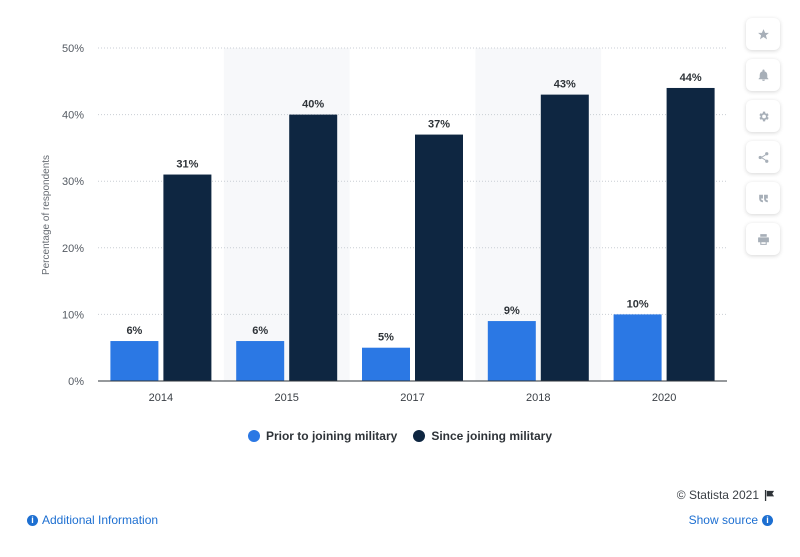 The width and height of the screenshot is (800, 557). What do you see at coordinates (564, 238) in the screenshot?
I see `bar-2018-since` at bounding box center [564, 238].